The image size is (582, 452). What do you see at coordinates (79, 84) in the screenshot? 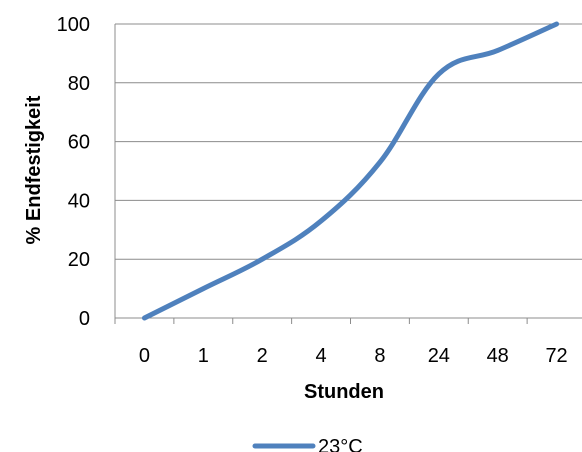
I see `y-tick-label: 80` at bounding box center [79, 84].